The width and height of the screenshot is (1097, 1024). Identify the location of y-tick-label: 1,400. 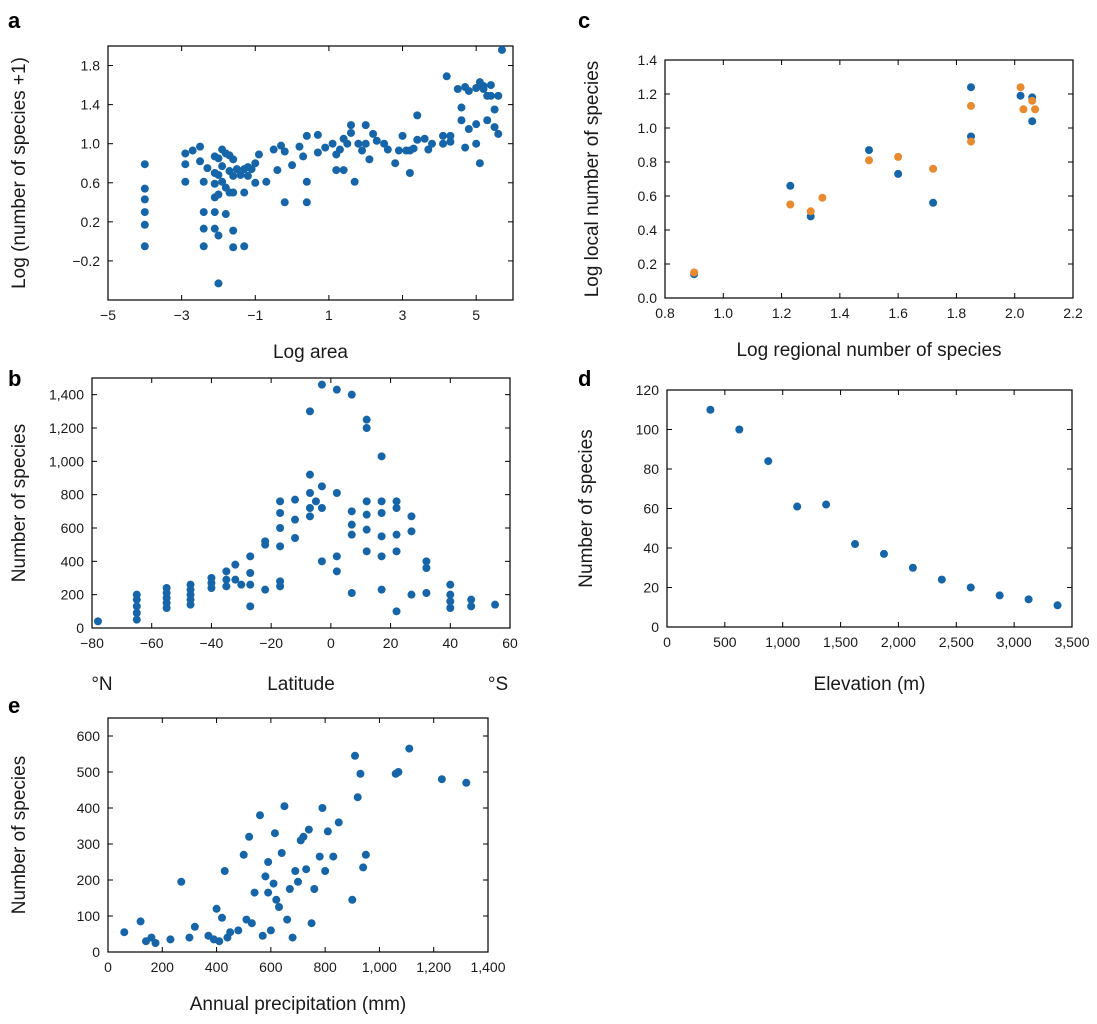
(66, 395).